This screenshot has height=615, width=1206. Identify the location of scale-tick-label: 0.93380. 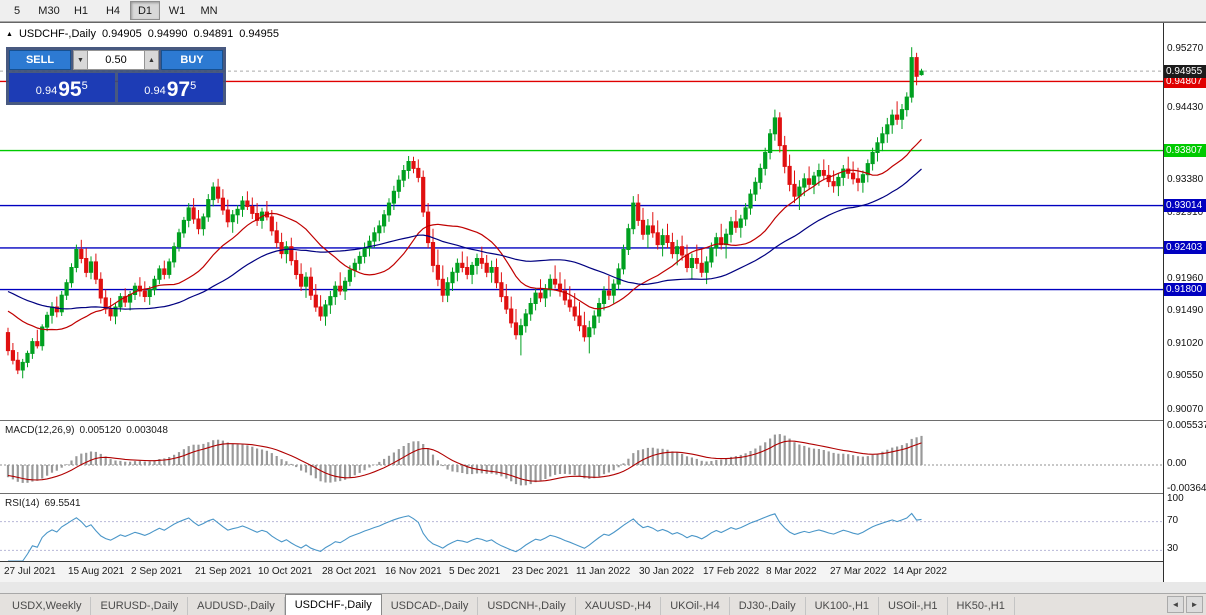
(1185, 180).